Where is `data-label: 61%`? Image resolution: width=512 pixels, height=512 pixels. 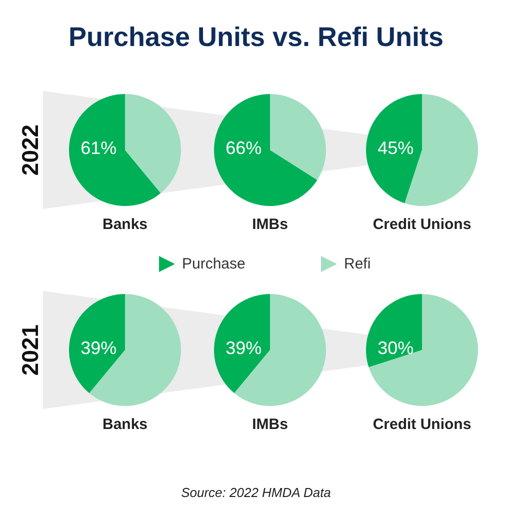 data-label: 61% is located at coordinates (98, 148).